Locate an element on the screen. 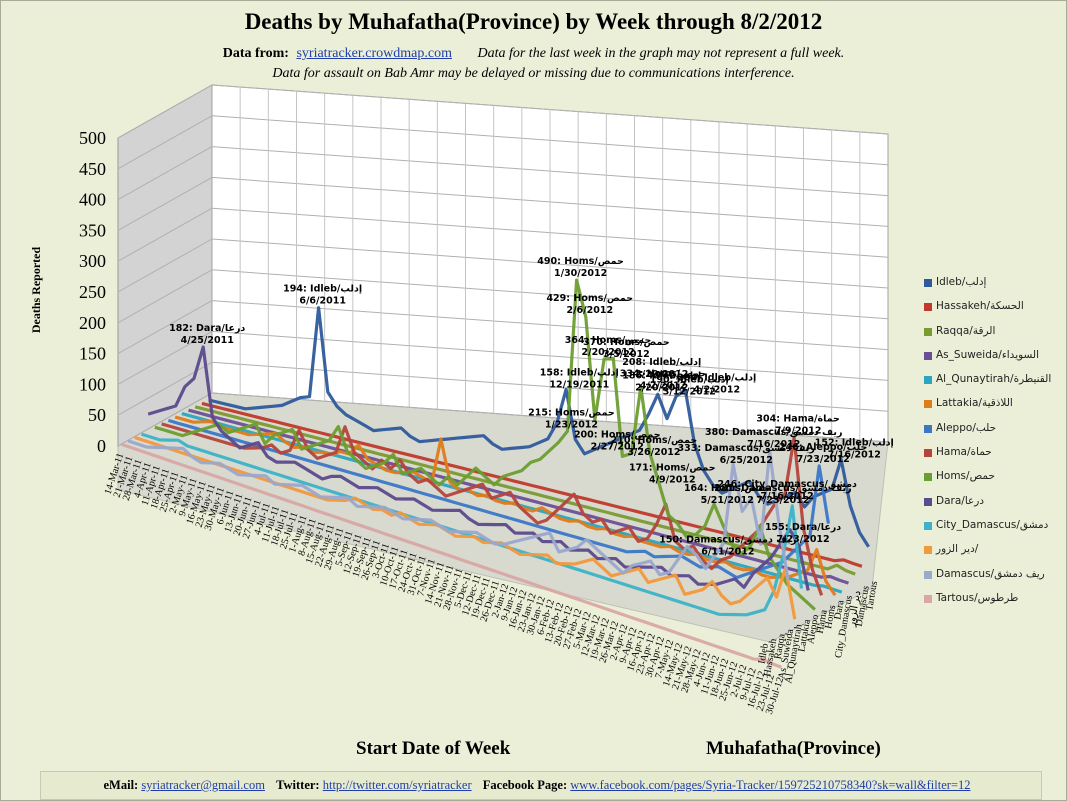 The height and width of the screenshot is (801, 1067). legend-item: As_Suweida/السويداء is located at coordinates (994, 361).